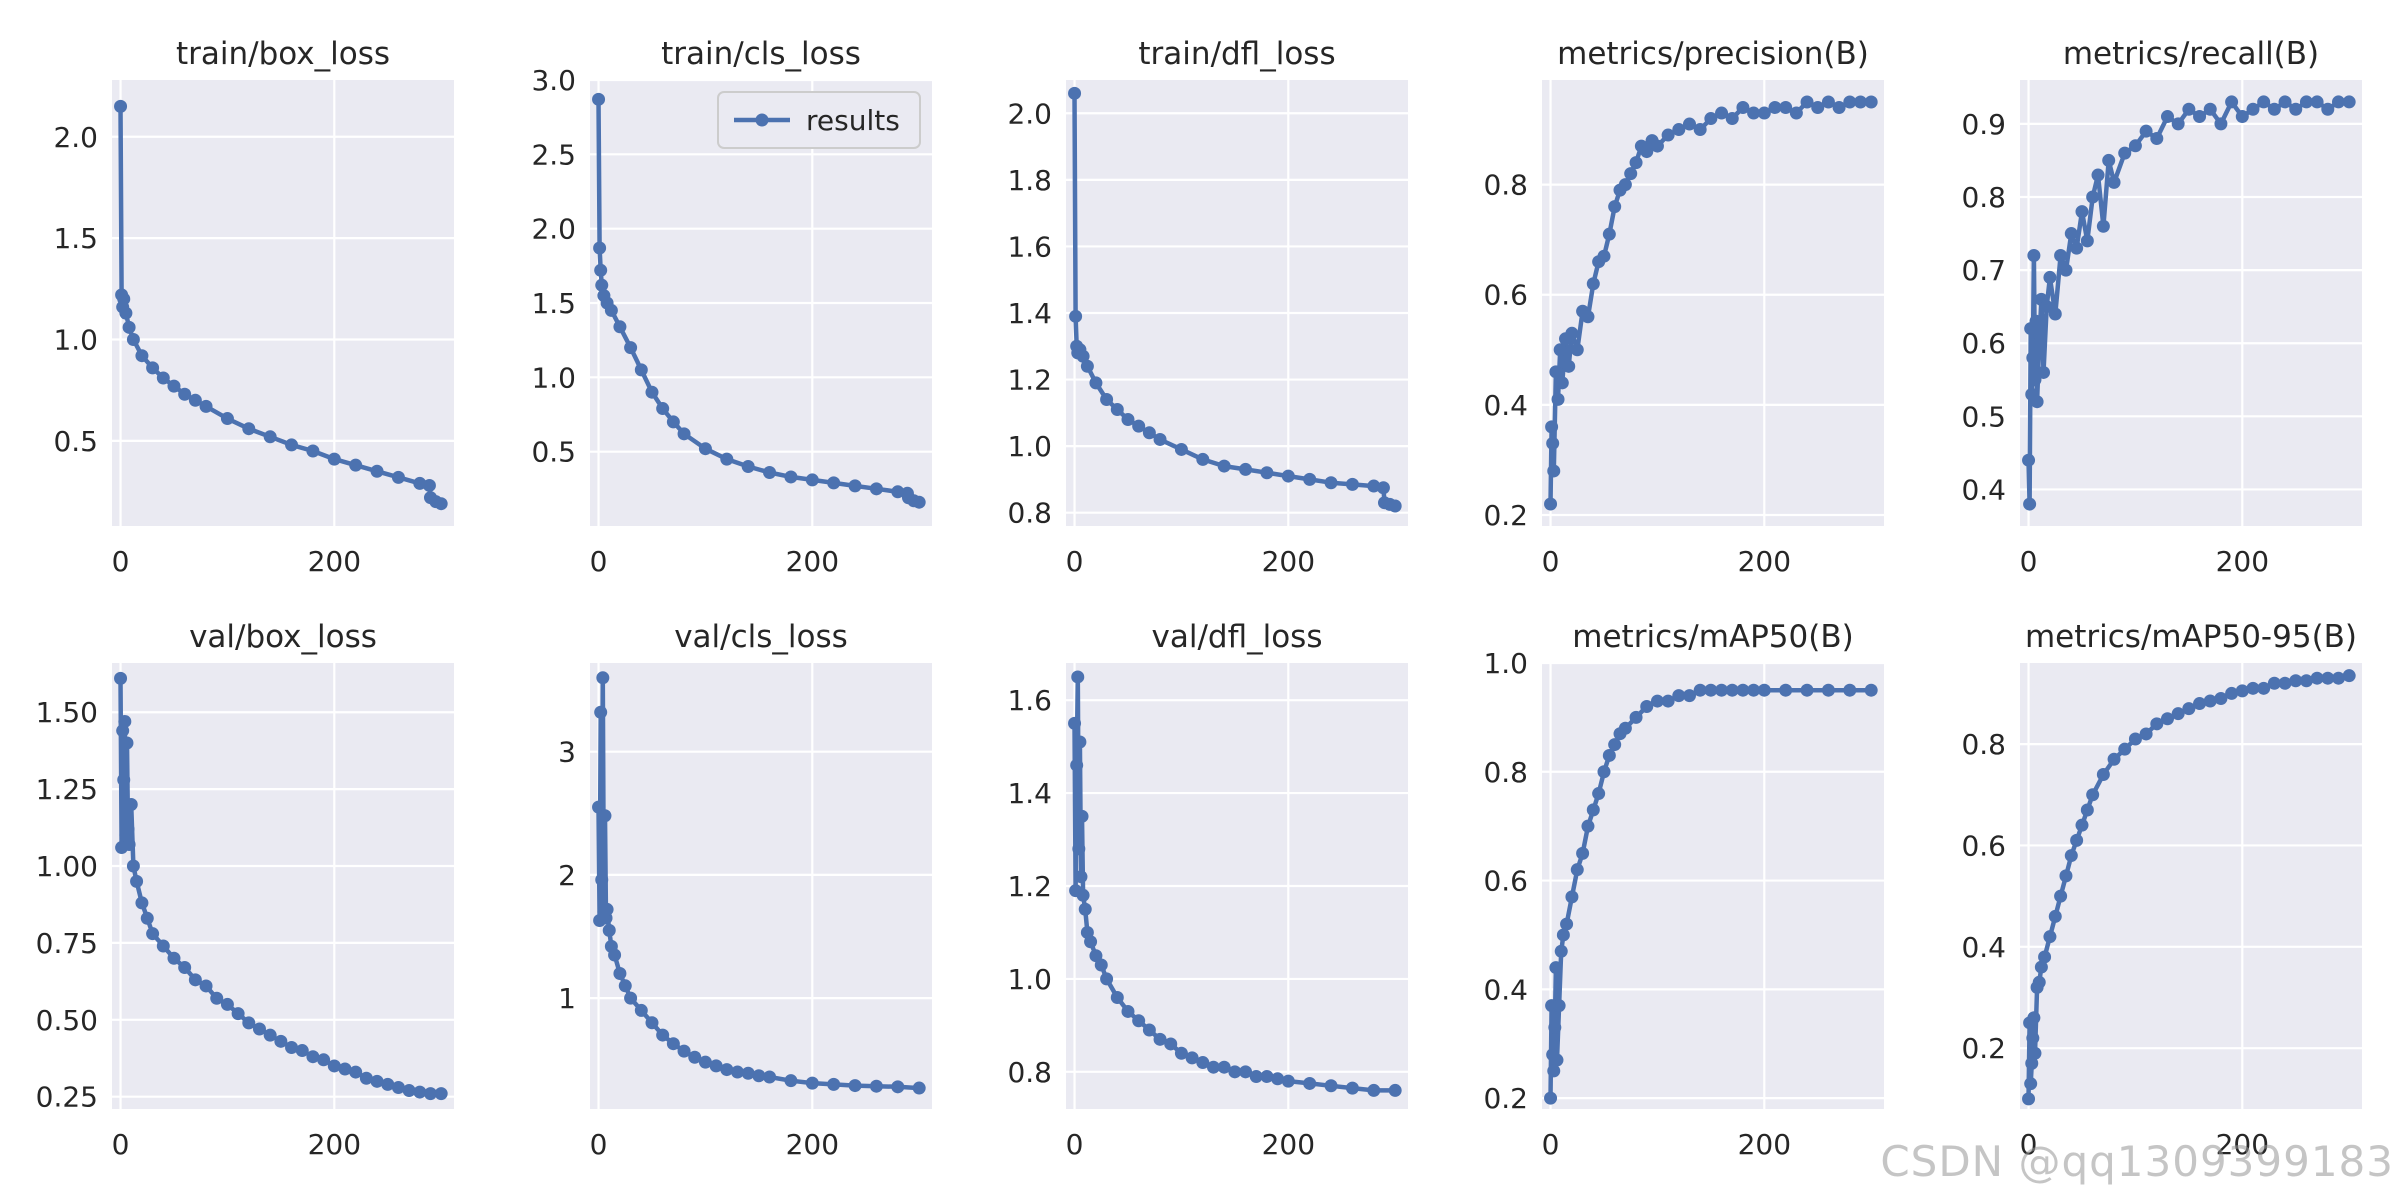  I want to click on subplot-3: train/dfl_loss 0 200 0.8 1.0 1.2 1.4 1.6 1.8 2.0, so click(1207, 307).